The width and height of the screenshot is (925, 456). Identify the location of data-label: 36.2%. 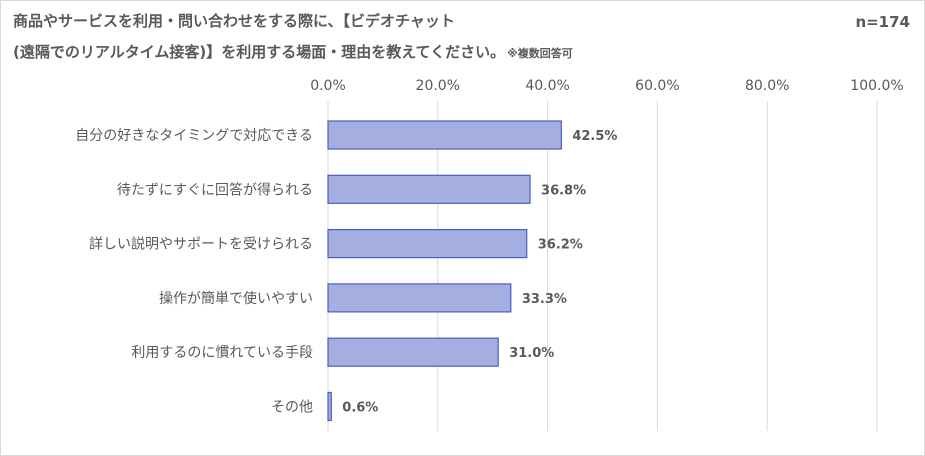
(560, 245).